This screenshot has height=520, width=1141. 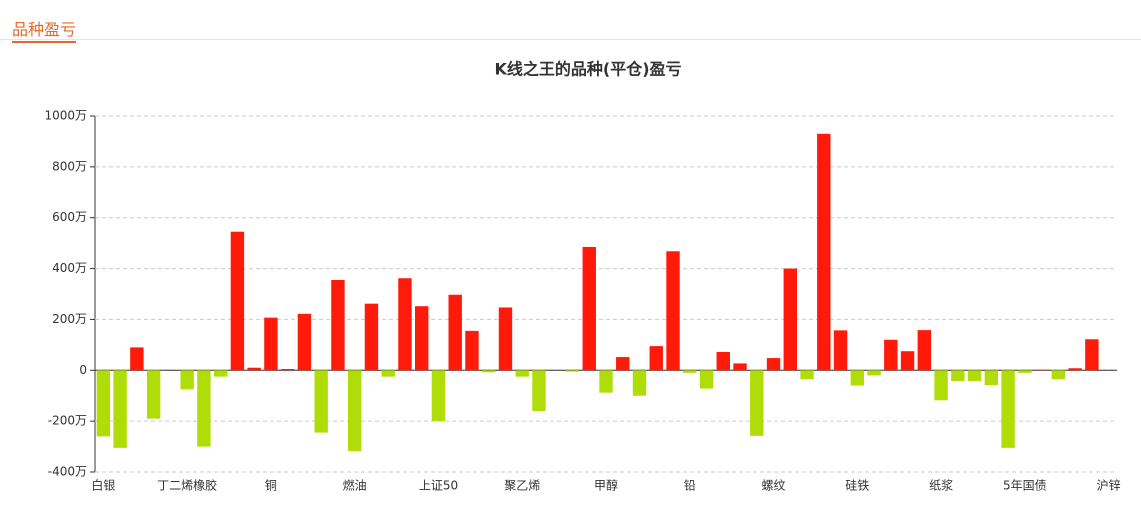 I want to click on y-tick-label: -400万, so click(x=67, y=472).